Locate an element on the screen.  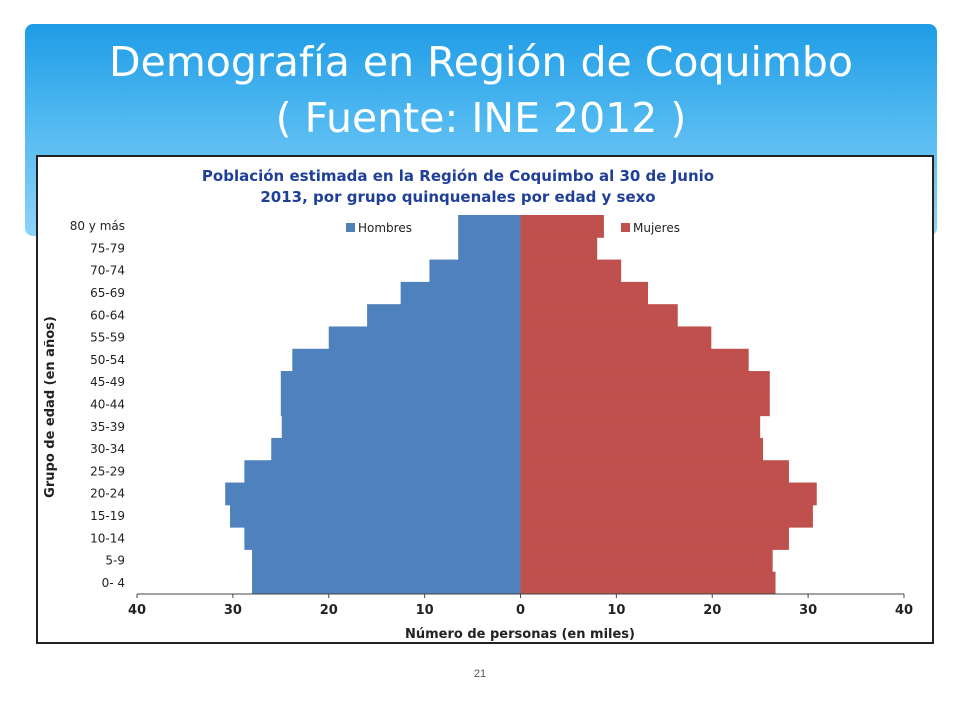
x-tick-label-6: 20 is located at coordinates (712, 610).